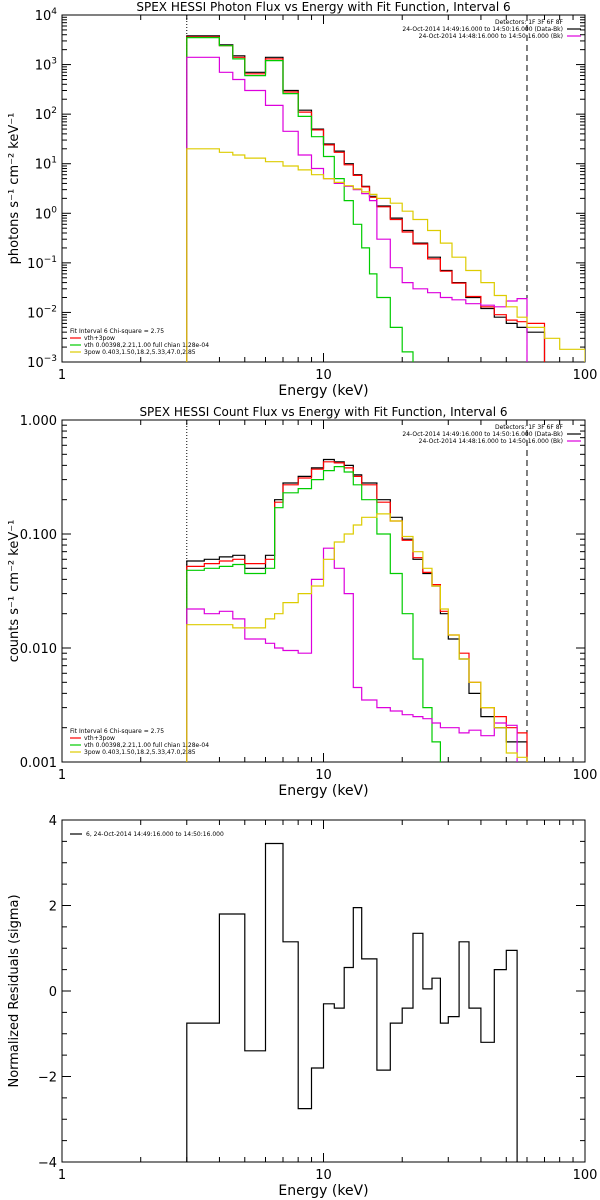 The width and height of the screenshot is (600, 1200). I want to click on y-tick-exponent: −3, so click(50, 359).